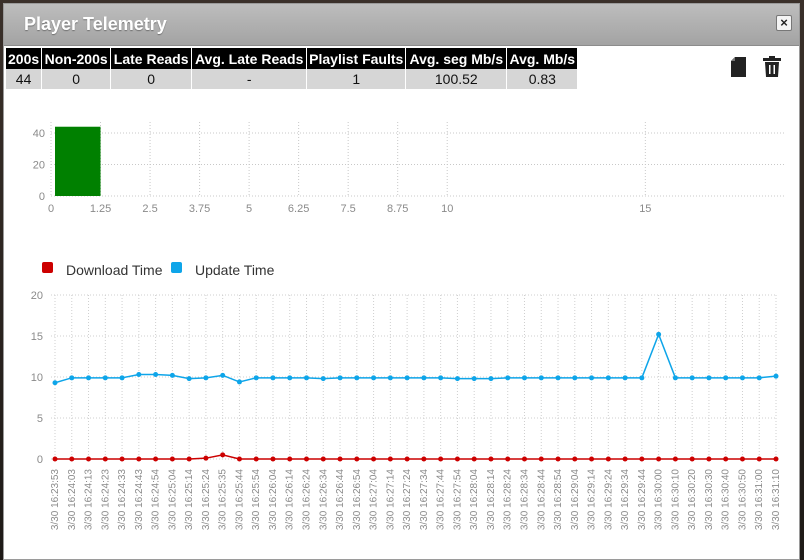 This screenshot has height=560, width=804. What do you see at coordinates (659, 500) in the screenshot?
I see `x-tick-label: 3/30 16:30:00` at bounding box center [659, 500].